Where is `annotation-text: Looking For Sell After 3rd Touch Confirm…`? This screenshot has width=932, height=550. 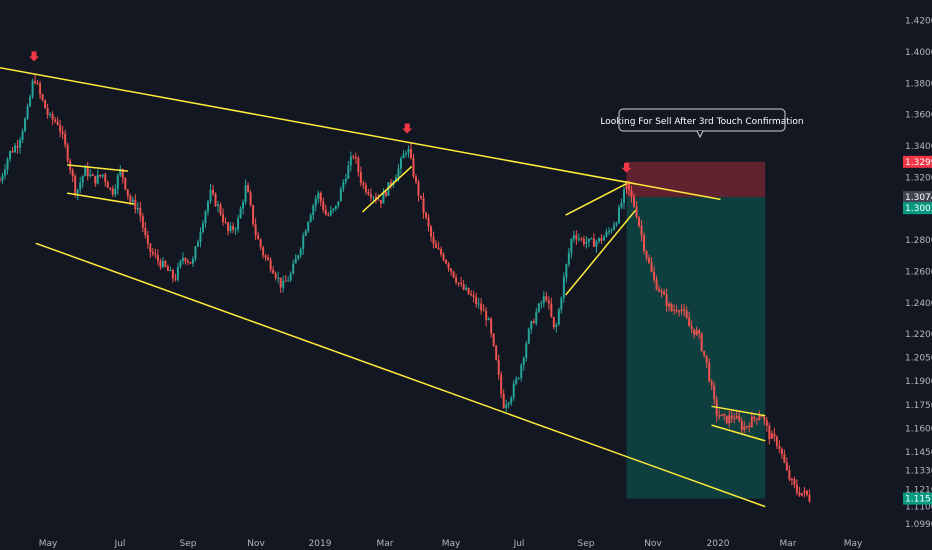
annotation-text: Looking For Sell After 3rd Touch Confirm… is located at coordinates (701, 122).